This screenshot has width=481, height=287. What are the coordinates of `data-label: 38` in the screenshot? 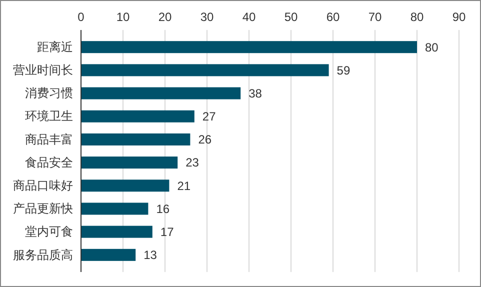 It's located at (255, 93).